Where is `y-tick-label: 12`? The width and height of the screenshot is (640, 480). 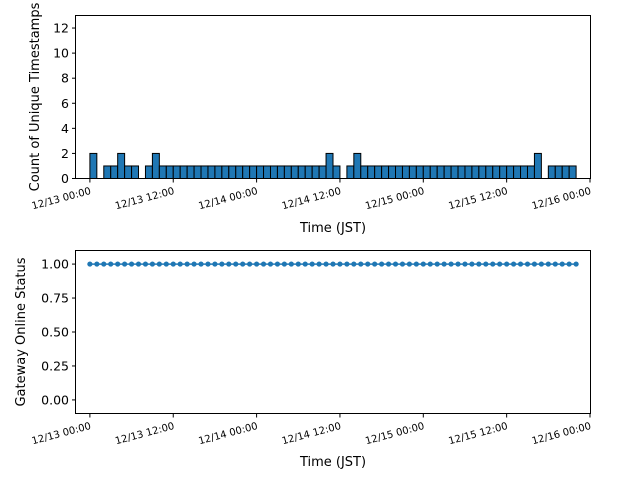
y-tick-label: 12 is located at coordinates (61, 28).